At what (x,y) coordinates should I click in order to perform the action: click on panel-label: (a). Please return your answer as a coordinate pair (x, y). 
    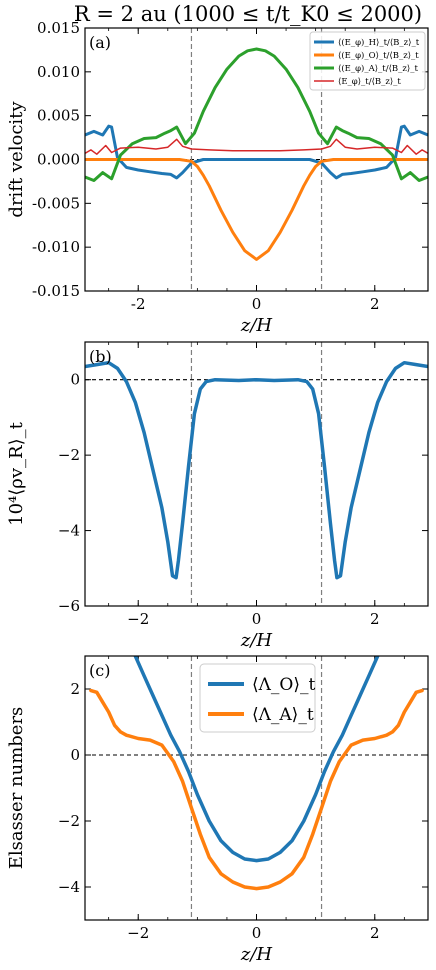
    Looking at the image, I should click on (100, 42).